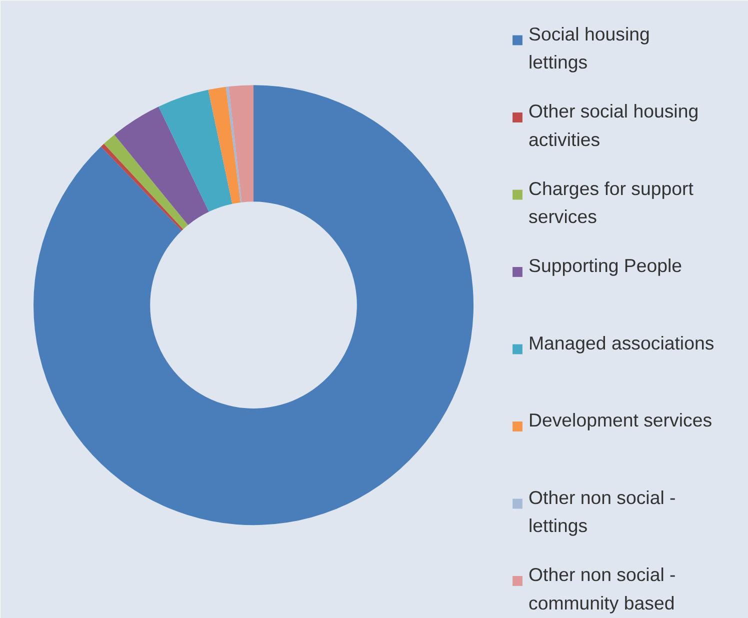 Image resolution: width=748 pixels, height=618 pixels. I want to click on legend-label: Development services, so click(620, 420).